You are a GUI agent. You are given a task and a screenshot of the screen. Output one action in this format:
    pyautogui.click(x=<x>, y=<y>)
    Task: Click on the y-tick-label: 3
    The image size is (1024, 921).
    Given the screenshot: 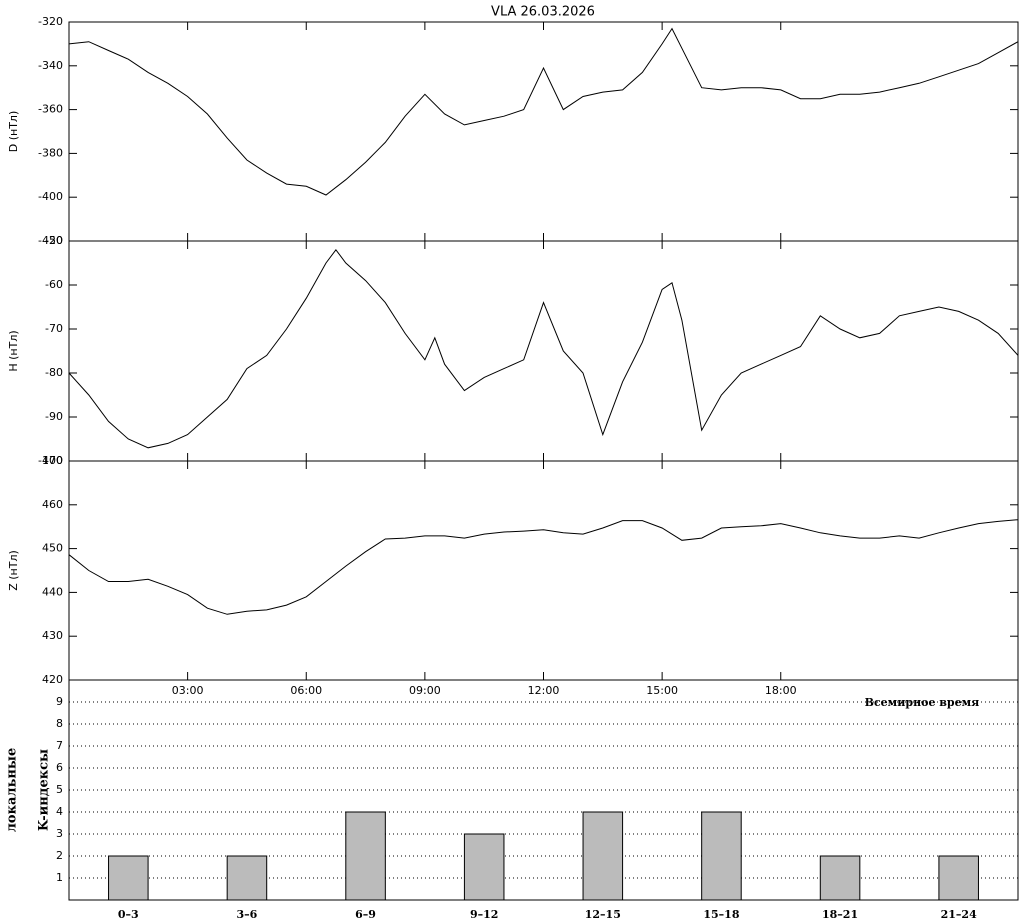 What is the action you would take?
    pyautogui.click(x=59, y=833)
    